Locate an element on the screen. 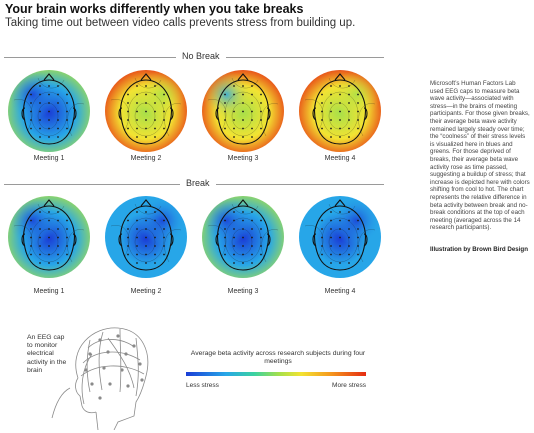 The height and width of the screenshot is (433, 534). break-meeting-label-4: Meeting 4 is located at coordinates (340, 291).